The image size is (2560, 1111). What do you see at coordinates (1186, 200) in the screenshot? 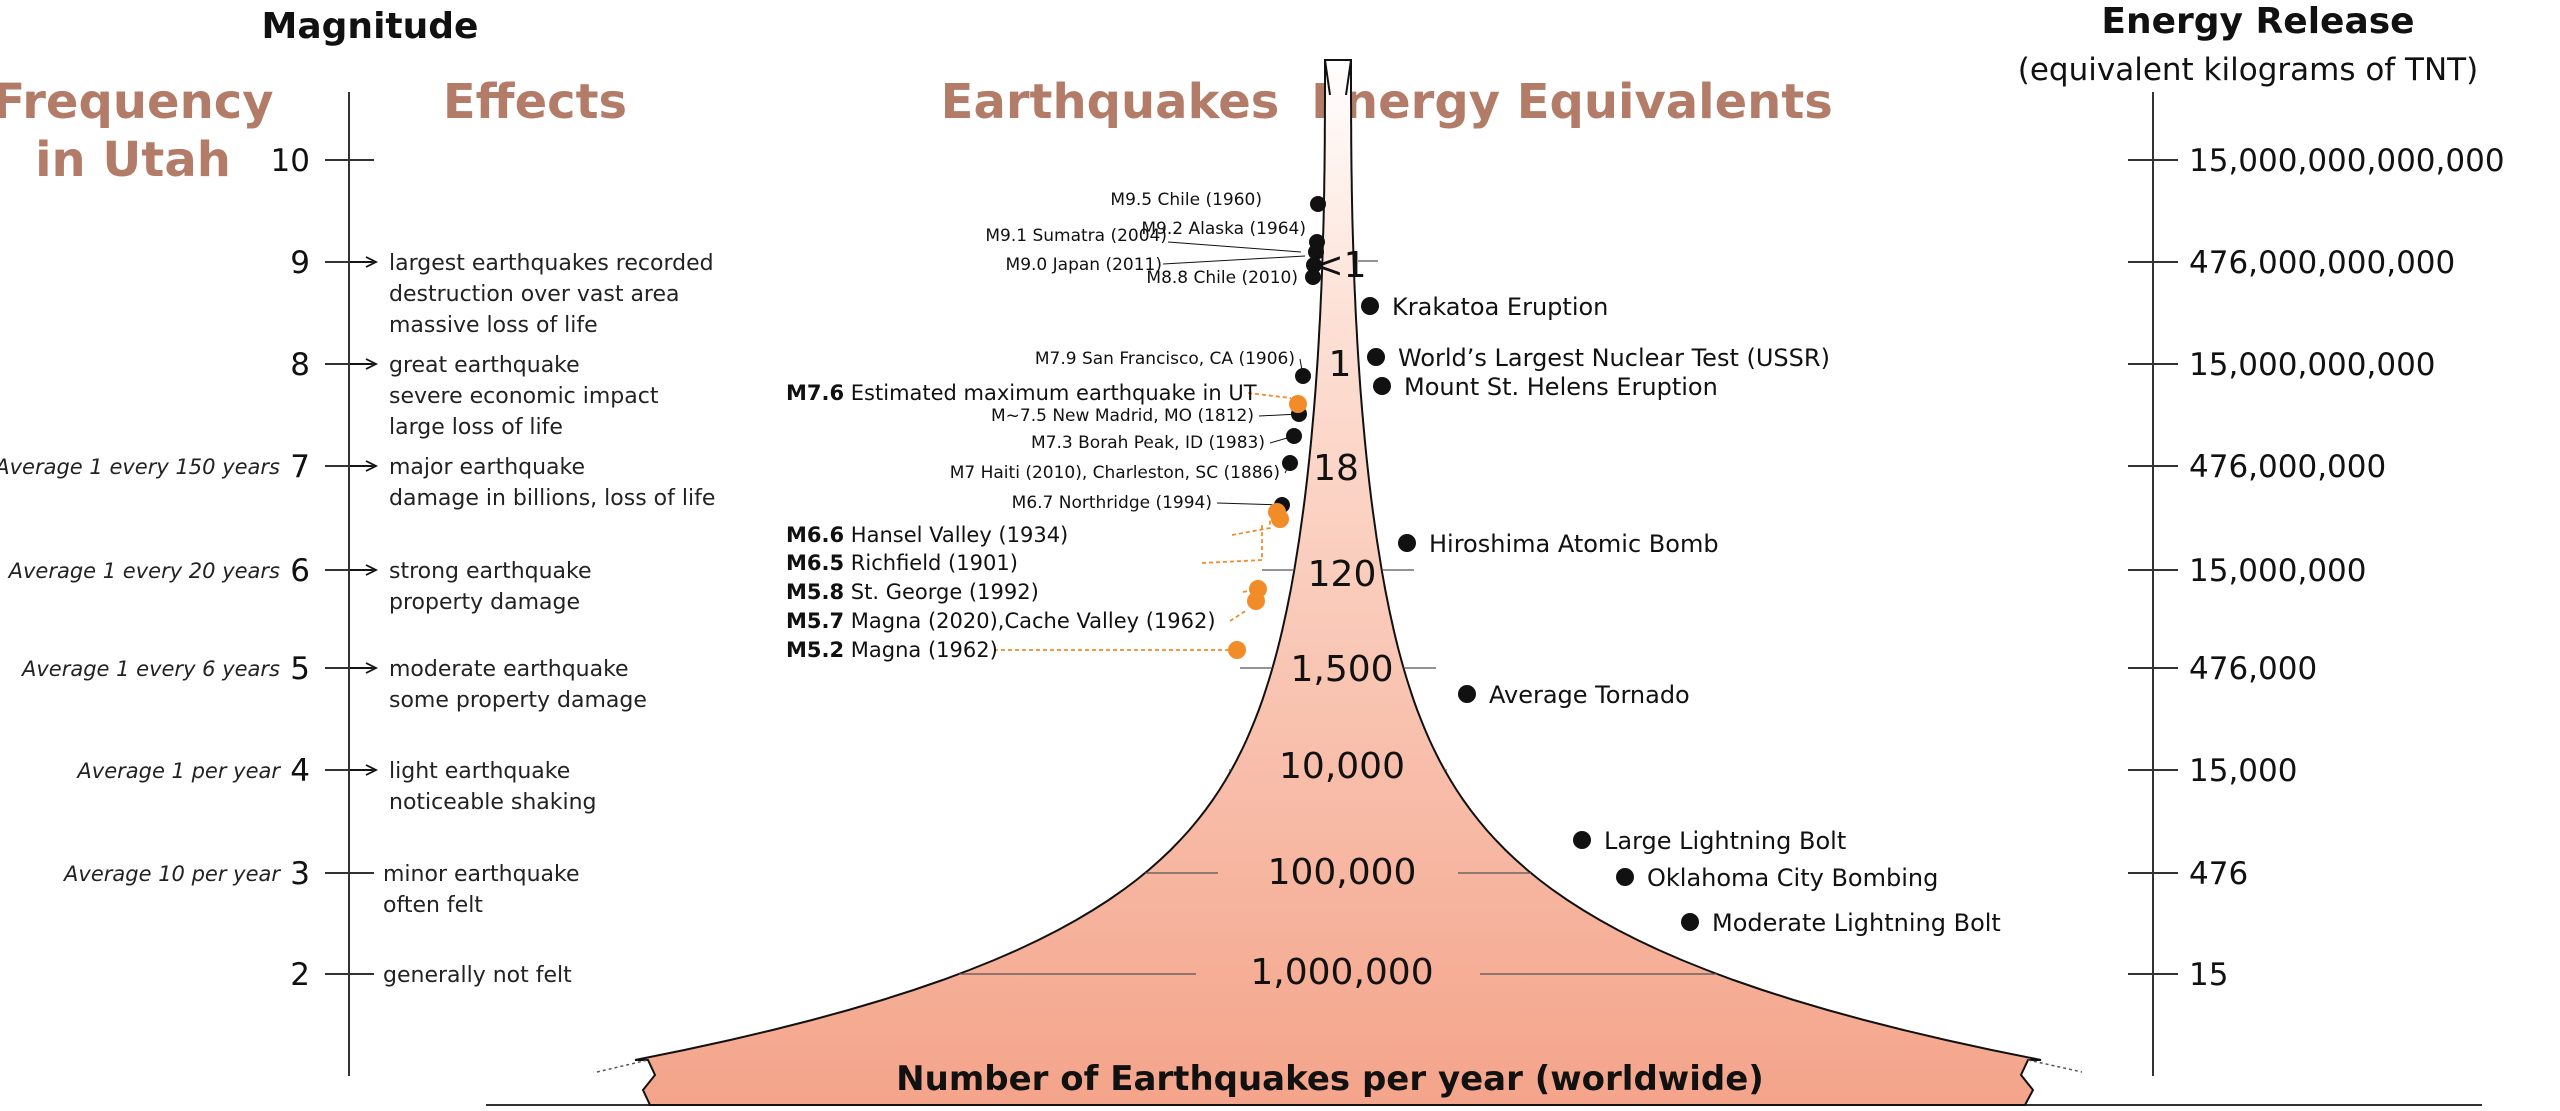
I see `world-quake-label: M9.5 Chile (1960)` at bounding box center [1186, 200].